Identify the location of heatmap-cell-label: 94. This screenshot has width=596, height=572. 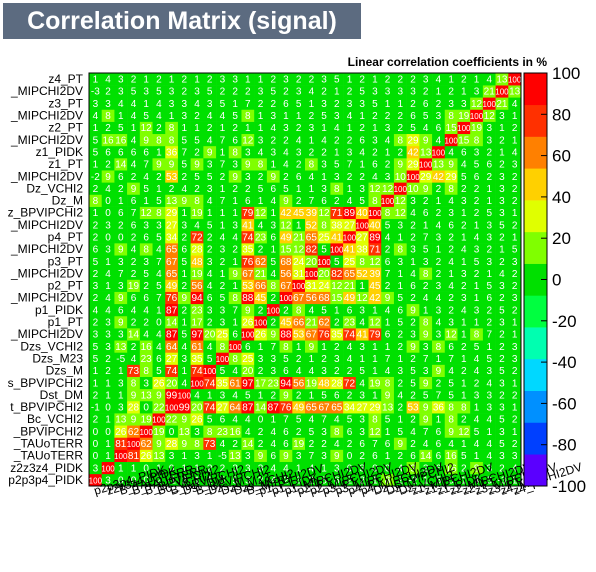
(286, 383).